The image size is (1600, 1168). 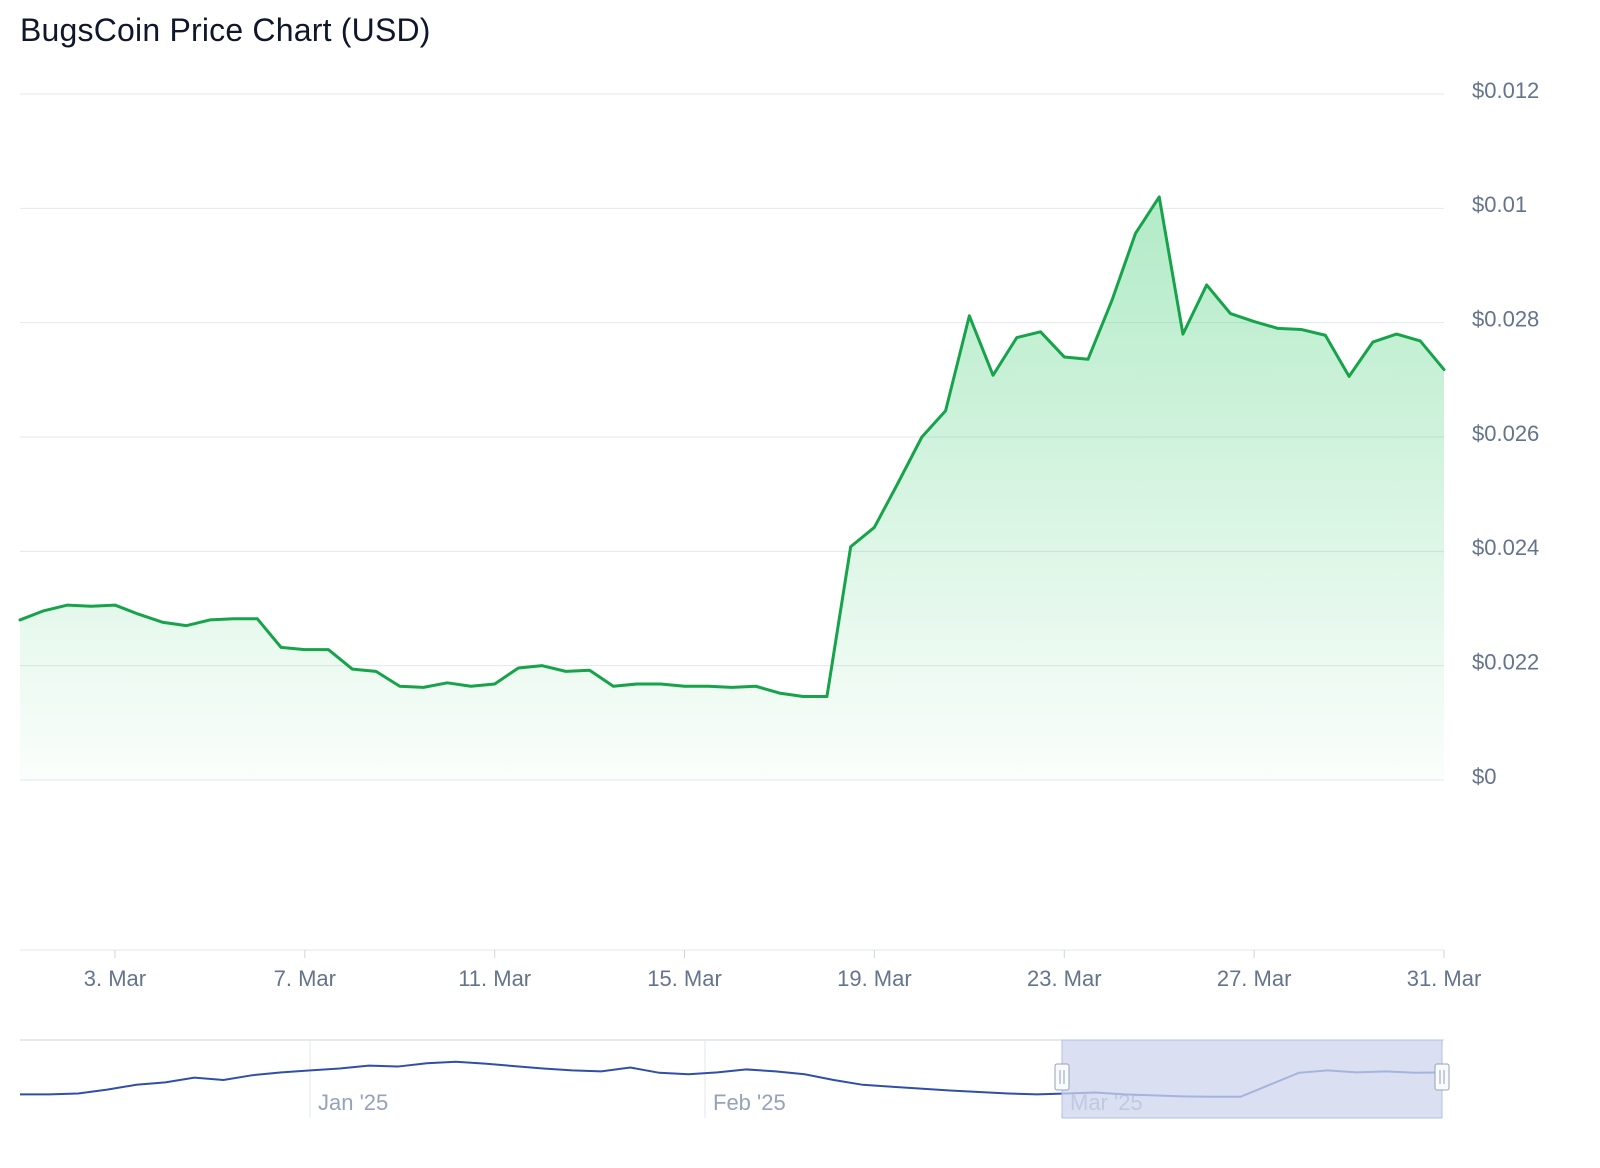 What do you see at coordinates (1499, 204) in the screenshot?
I see `y-tick-label: $0.01` at bounding box center [1499, 204].